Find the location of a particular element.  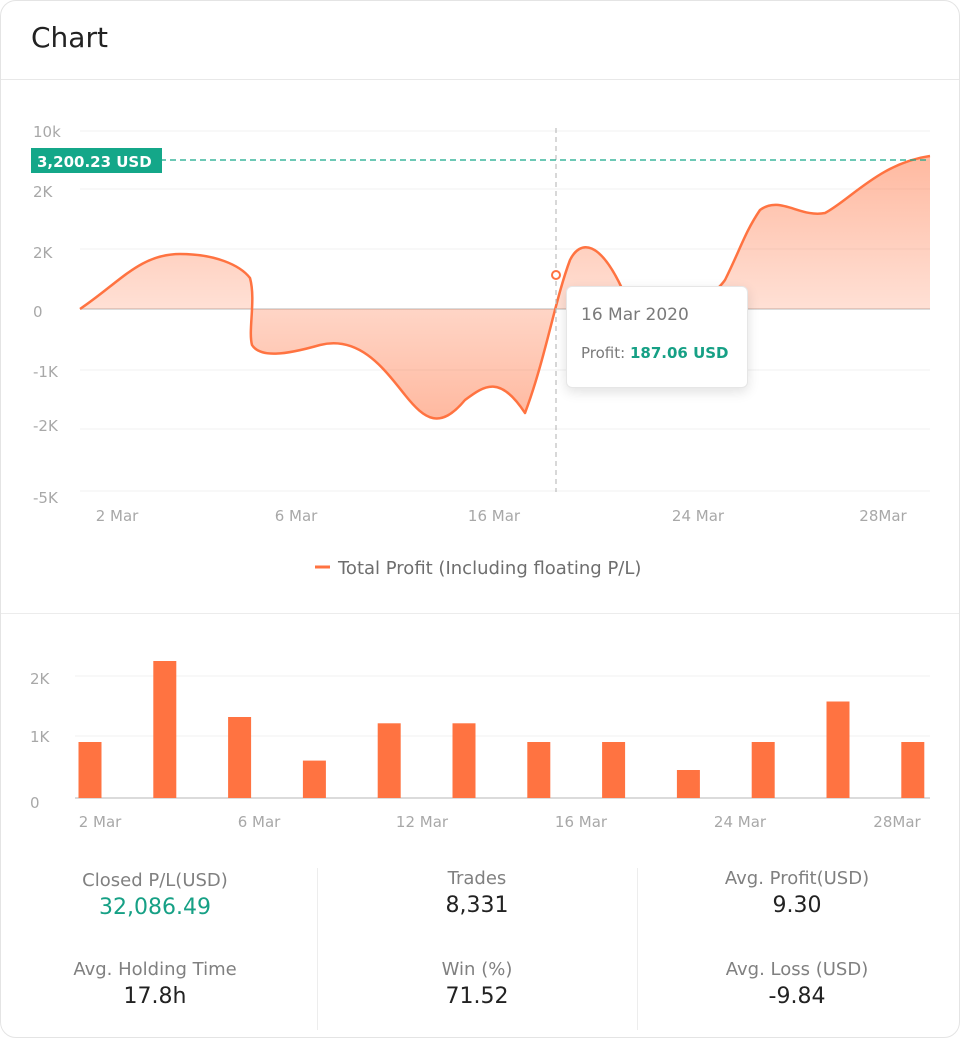

bar-y-tick-label: 0 is located at coordinates (35, 803).